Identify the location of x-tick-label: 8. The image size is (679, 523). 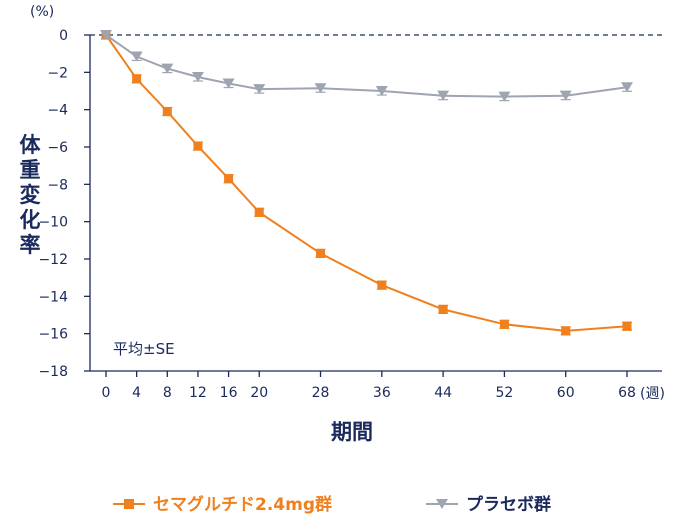
(167, 393).